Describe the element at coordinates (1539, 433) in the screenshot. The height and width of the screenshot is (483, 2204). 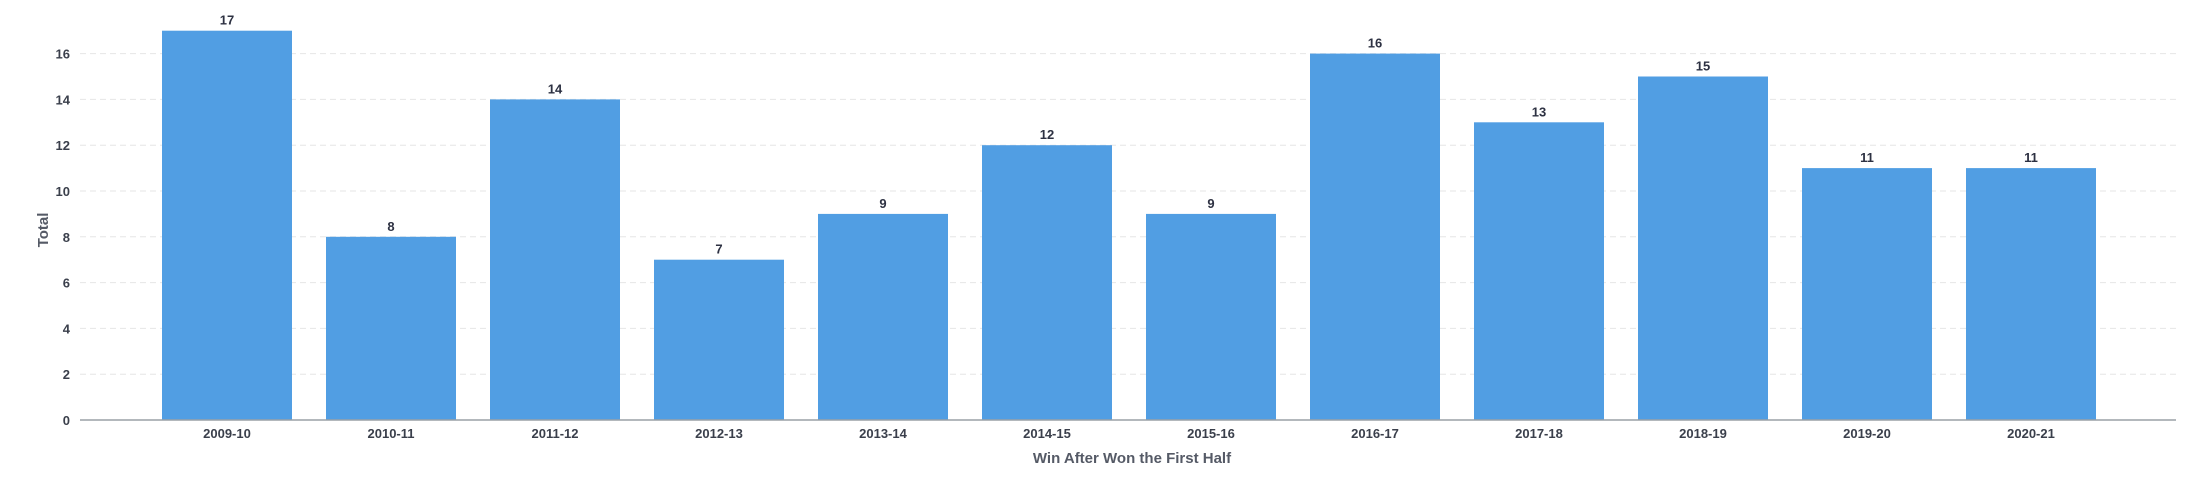
I see `x-tick-label: 2017-18` at that location.